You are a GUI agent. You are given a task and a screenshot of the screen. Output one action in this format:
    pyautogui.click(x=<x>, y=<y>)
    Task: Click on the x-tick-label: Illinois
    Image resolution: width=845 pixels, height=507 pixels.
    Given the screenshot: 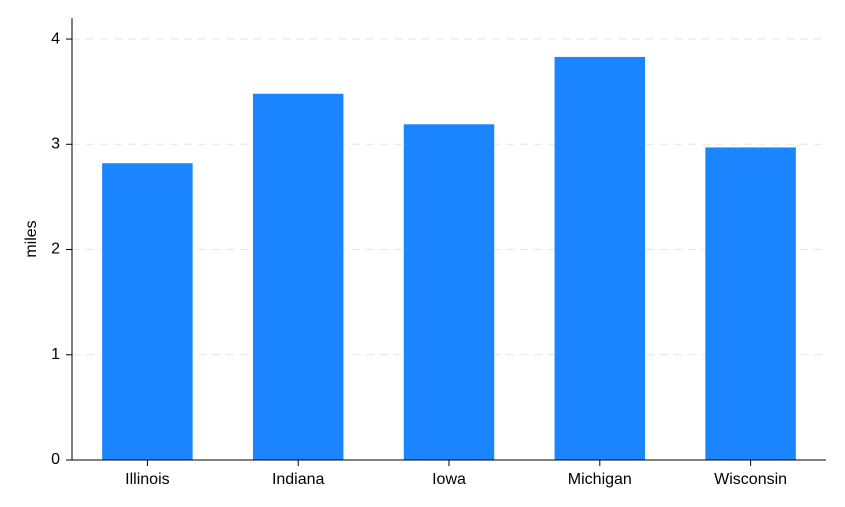 What is the action you would take?
    pyautogui.click(x=147, y=479)
    